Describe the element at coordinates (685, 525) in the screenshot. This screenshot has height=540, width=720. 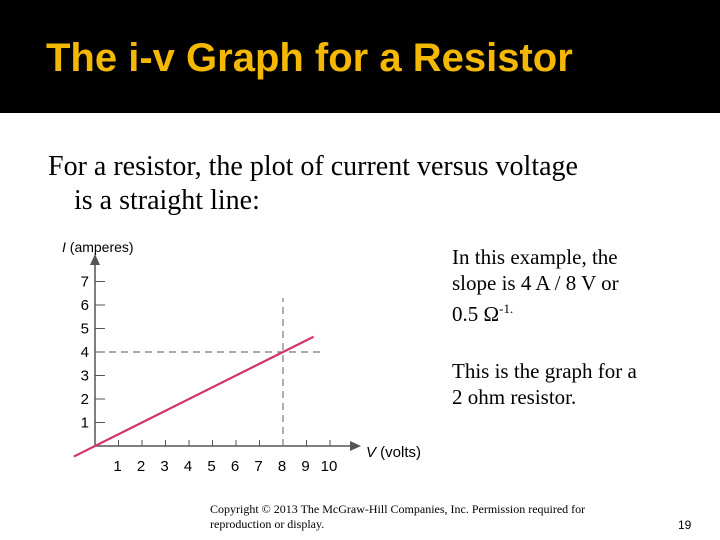
I see `page-number: 19` at that location.